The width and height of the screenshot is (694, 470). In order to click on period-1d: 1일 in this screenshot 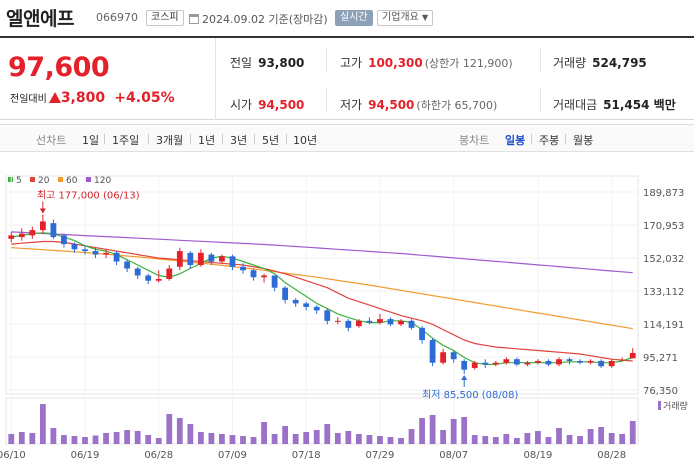, I will do `click(91, 140)`.